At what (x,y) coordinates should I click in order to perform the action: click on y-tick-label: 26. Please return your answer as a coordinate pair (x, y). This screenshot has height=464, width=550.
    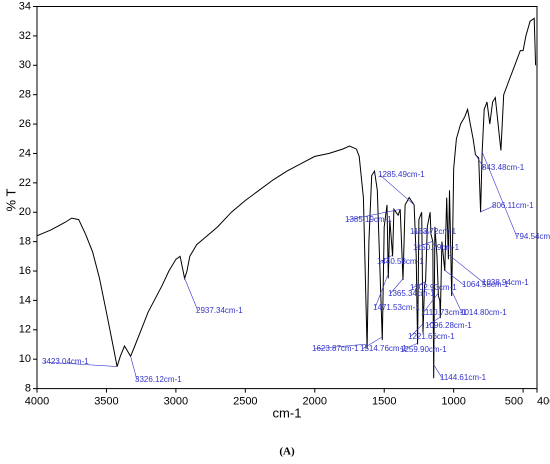
    Looking at the image, I should click on (25, 124).